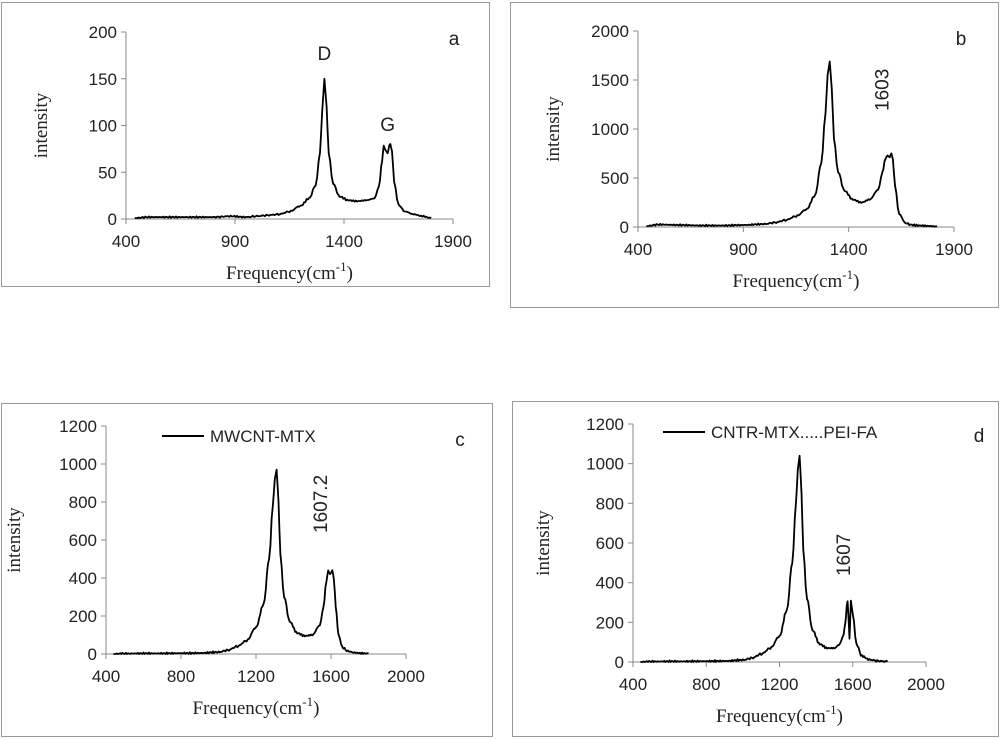  What do you see at coordinates (460, 440) in the screenshot?
I see `panel-label: c` at bounding box center [460, 440].